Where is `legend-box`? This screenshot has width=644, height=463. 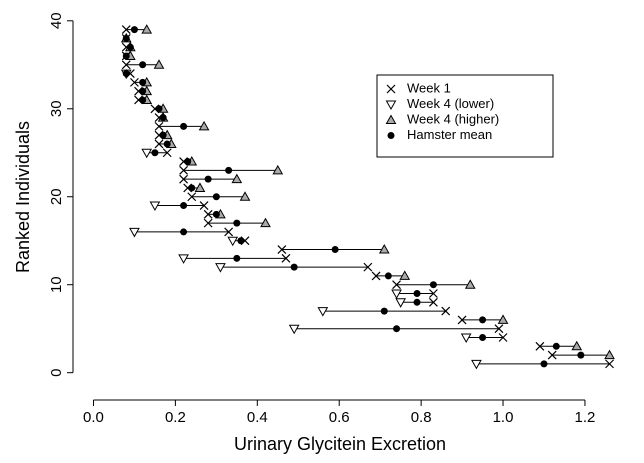
legend-box is located at coordinates (465, 116).